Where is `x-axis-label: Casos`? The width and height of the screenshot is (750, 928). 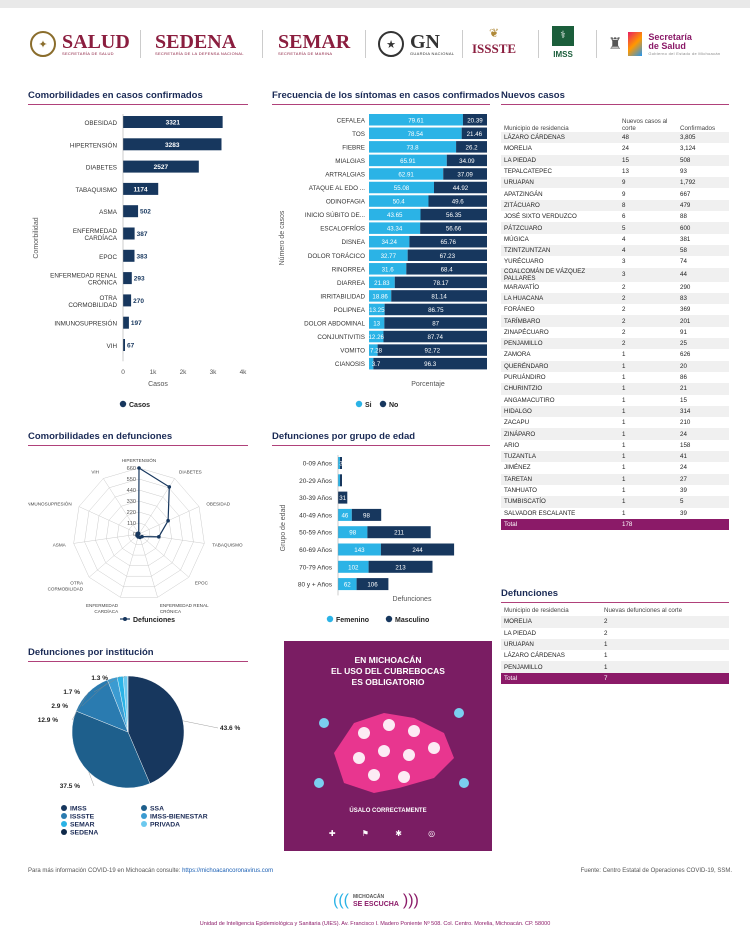 x-axis-label: Casos is located at coordinates (158, 384).